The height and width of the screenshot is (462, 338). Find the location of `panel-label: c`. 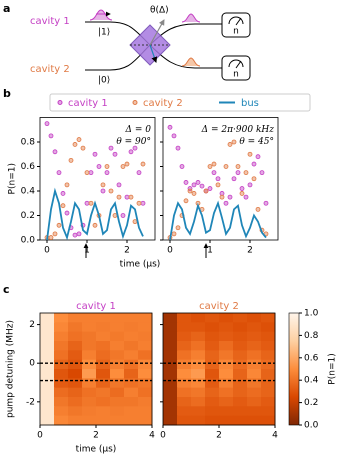

panel-label: c is located at coordinates (6, 289).